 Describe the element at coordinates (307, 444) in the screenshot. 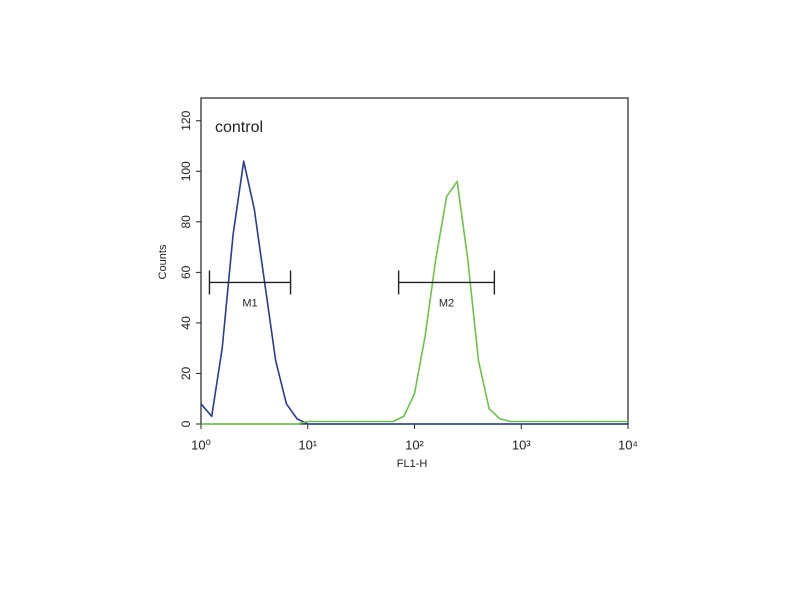

I see `x-tick-label: 10¹` at that location.